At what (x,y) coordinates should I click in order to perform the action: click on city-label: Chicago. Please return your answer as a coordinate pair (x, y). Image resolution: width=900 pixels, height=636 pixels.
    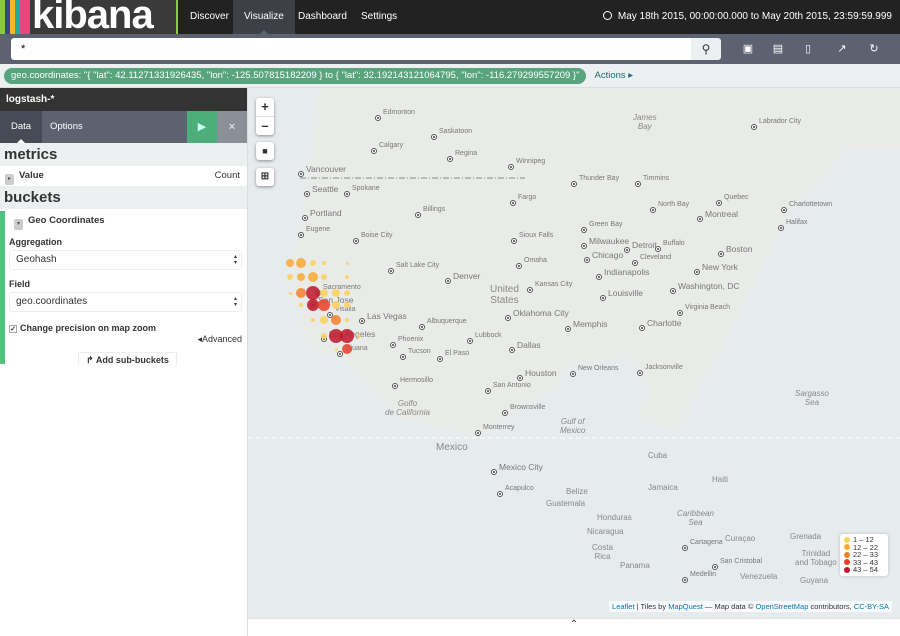
    Looking at the image, I should click on (608, 255).